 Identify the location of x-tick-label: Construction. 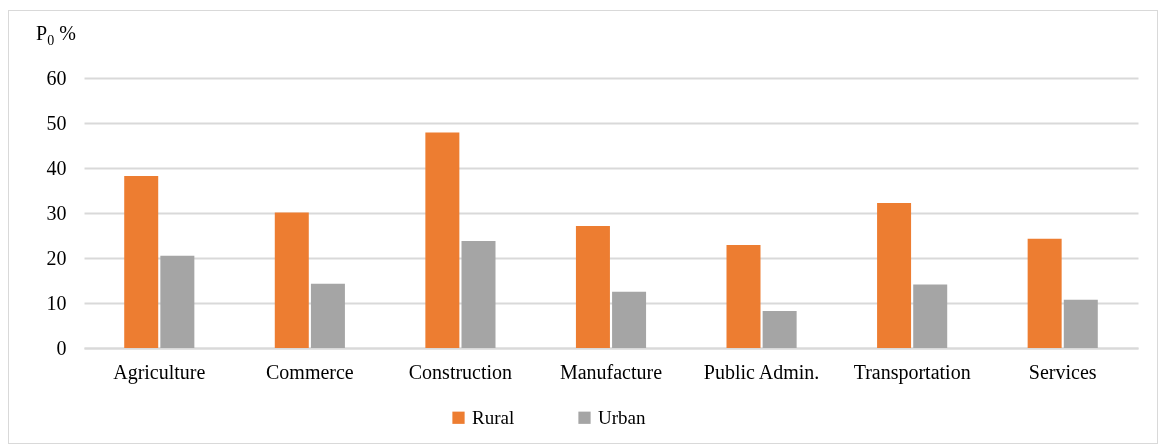
(460, 371).